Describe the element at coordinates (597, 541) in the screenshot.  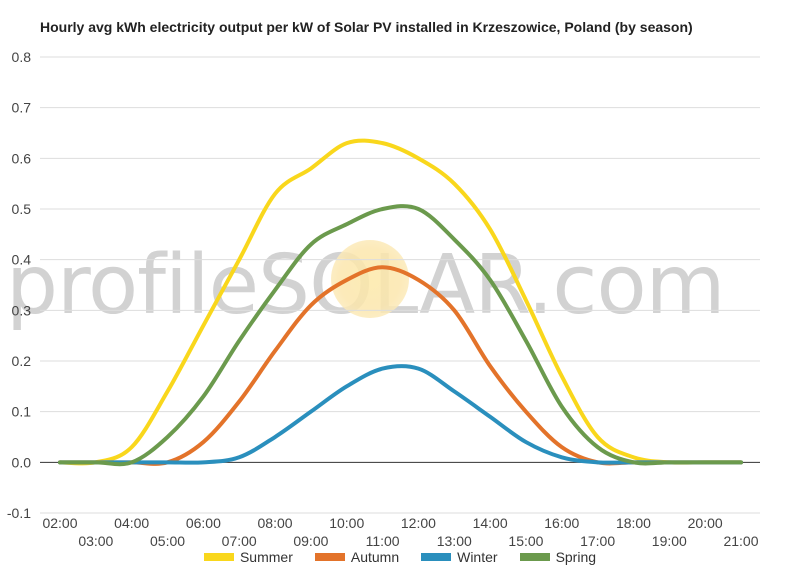
I see `x-tick-label: 17:00` at that location.